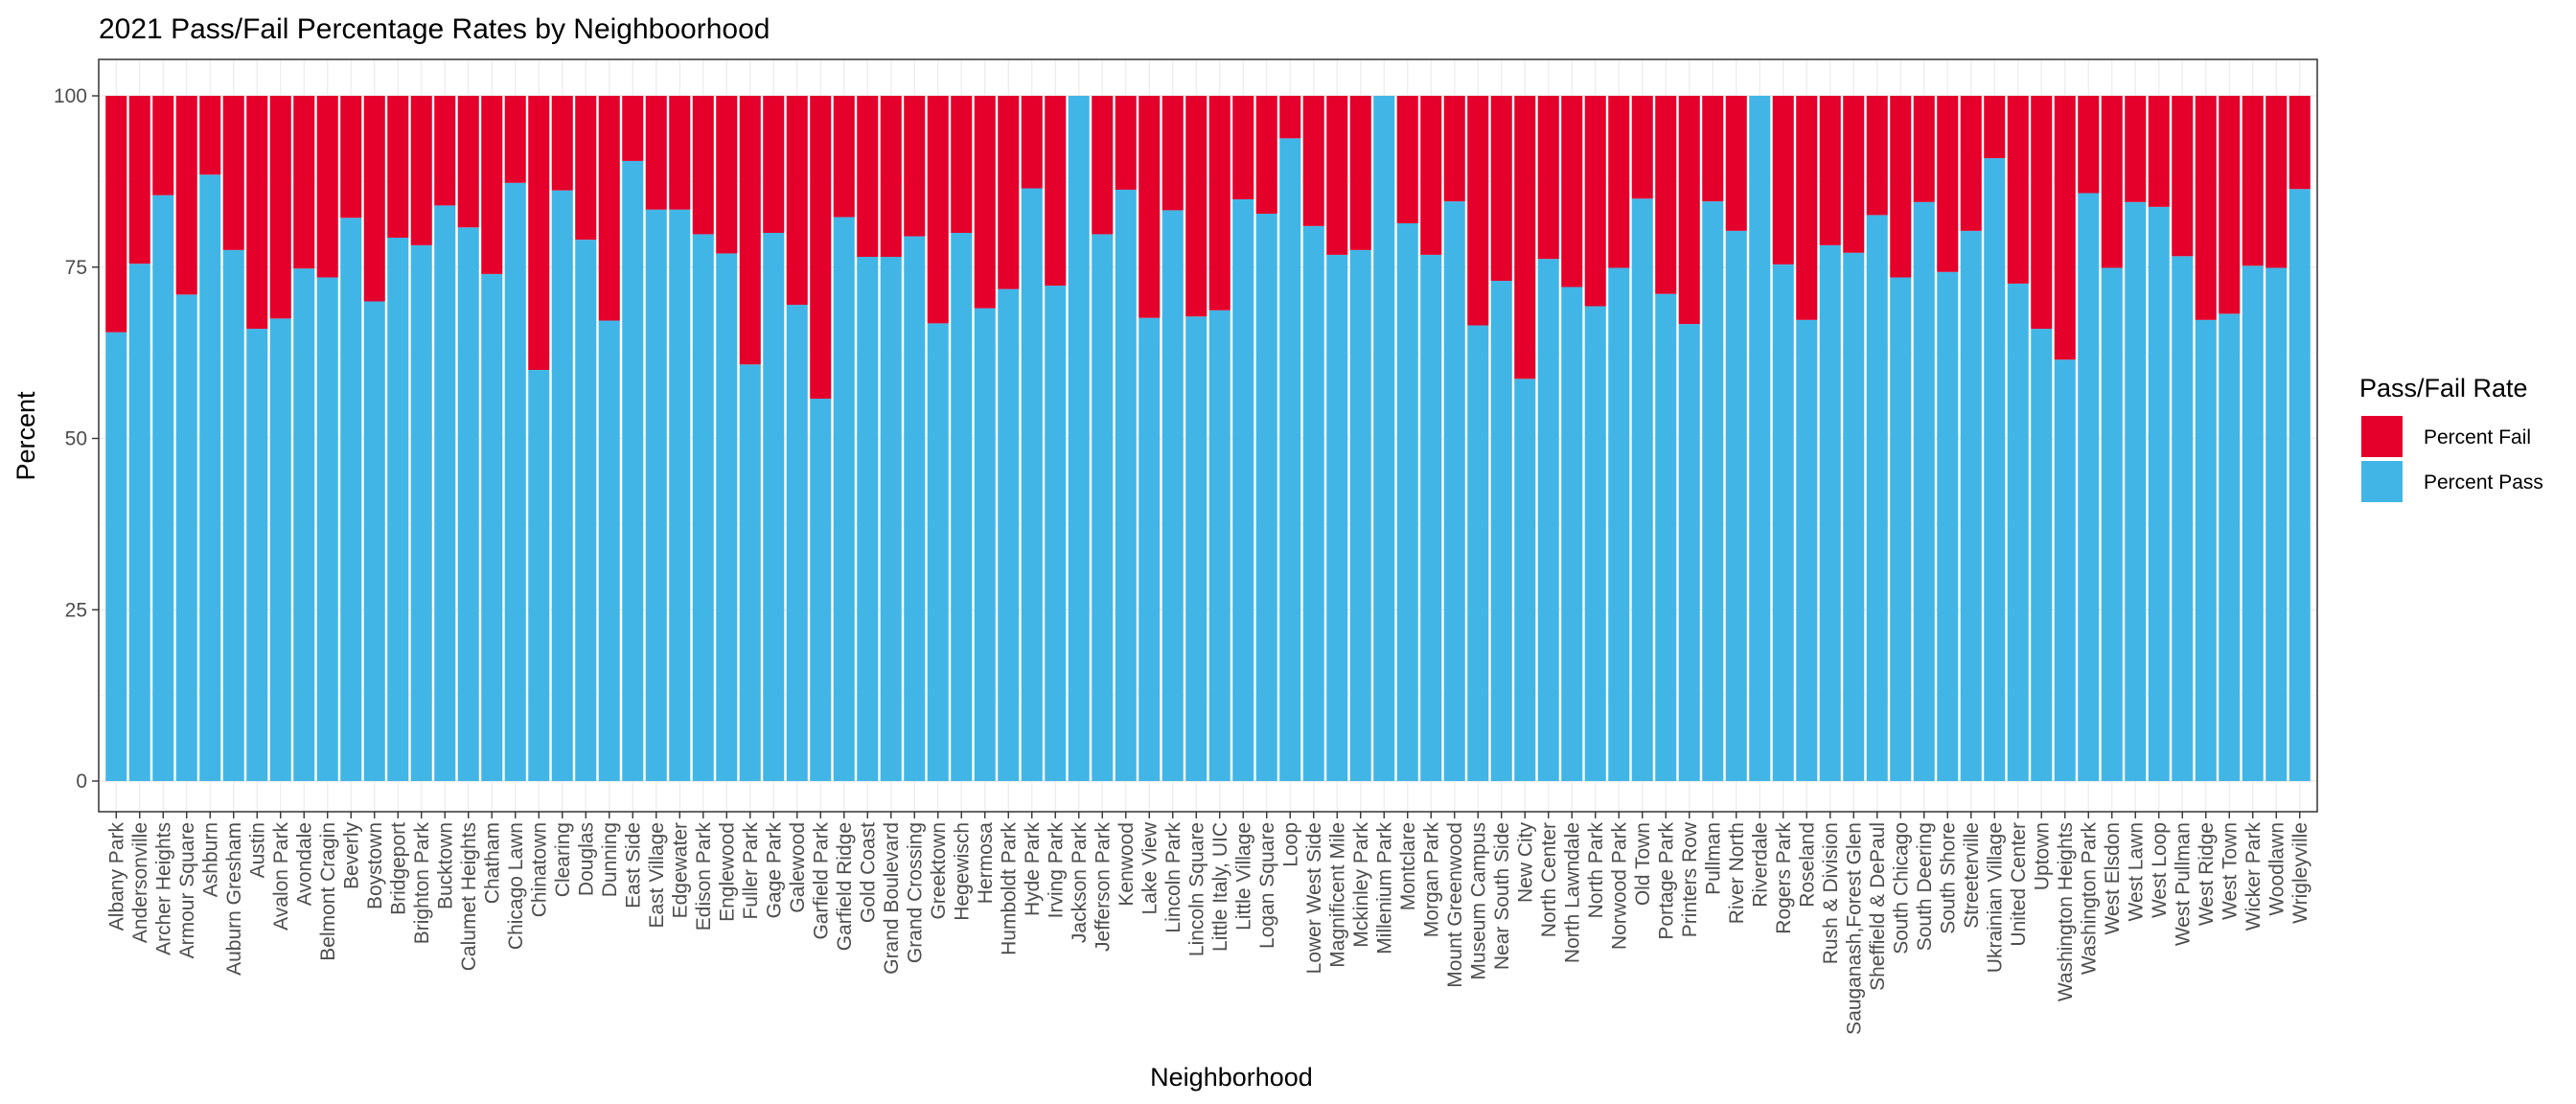 The height and width of the screenshot is (1104, 2576). Describe the element at coordinates (26, 436) in the screenshot. I see `y-axis-title: Percent` at that location.